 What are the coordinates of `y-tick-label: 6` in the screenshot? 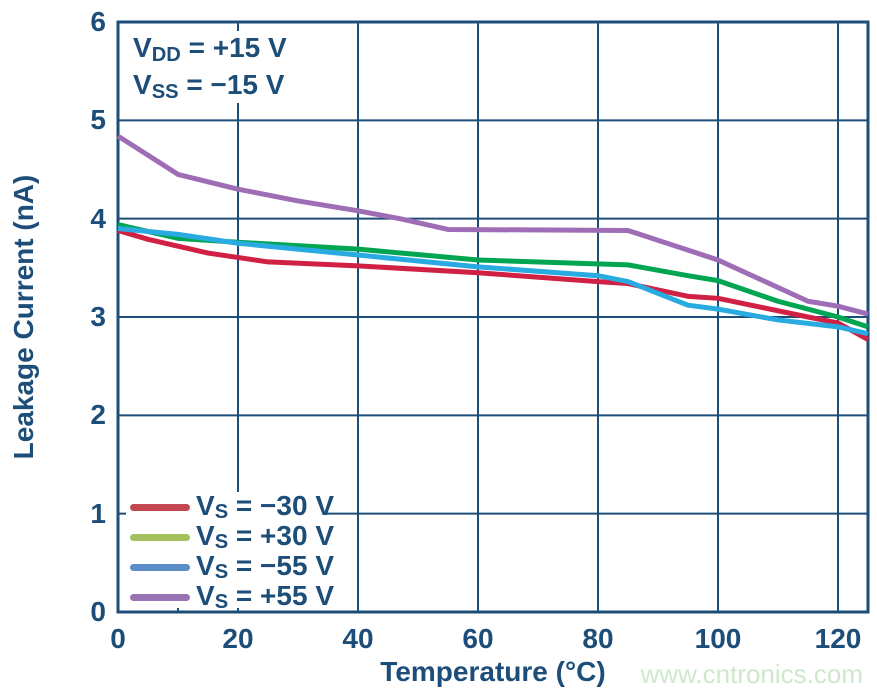 It's located at (98, 21).